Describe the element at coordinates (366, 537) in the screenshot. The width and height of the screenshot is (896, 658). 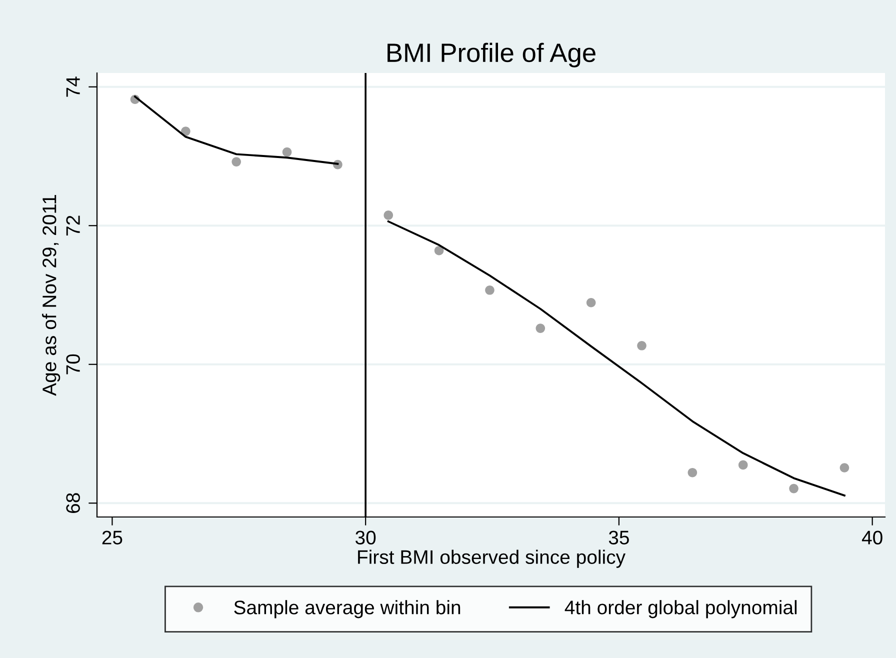
I see `x-tick-label: 30` at that location.